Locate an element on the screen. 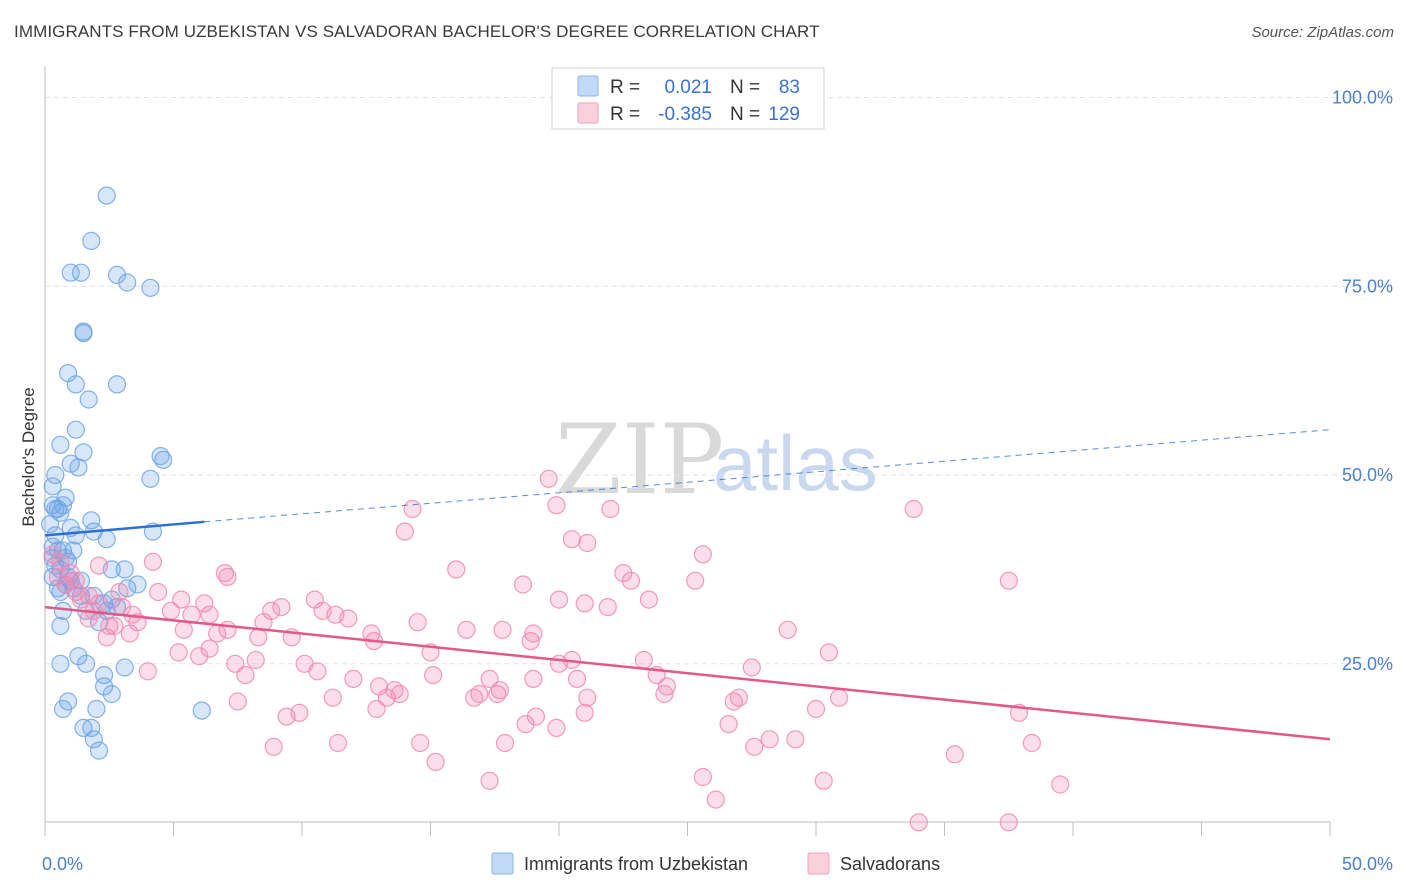 The image size is (1406, 892). legend-n-label-2: N = is located at coordinates (745, 114).